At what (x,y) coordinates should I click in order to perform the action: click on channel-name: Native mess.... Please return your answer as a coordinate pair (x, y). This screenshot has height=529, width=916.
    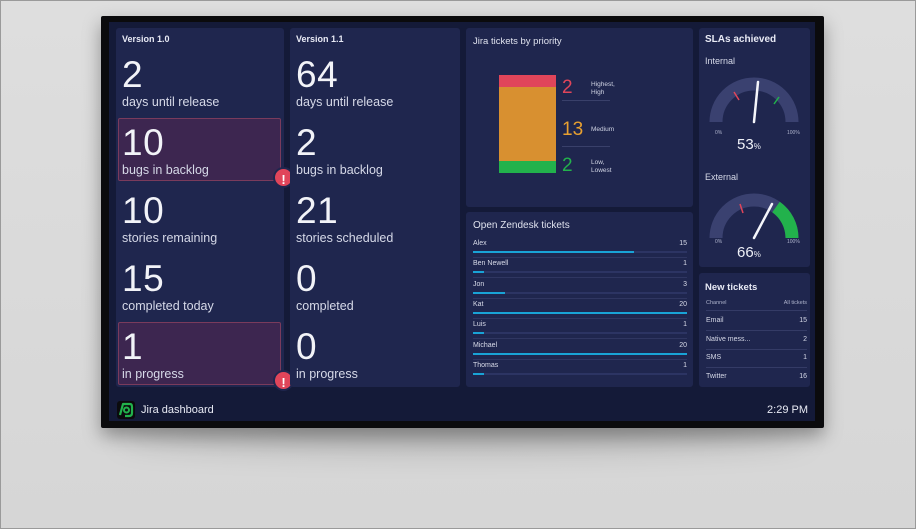
    Looking at the image, I should click on (728, 339).